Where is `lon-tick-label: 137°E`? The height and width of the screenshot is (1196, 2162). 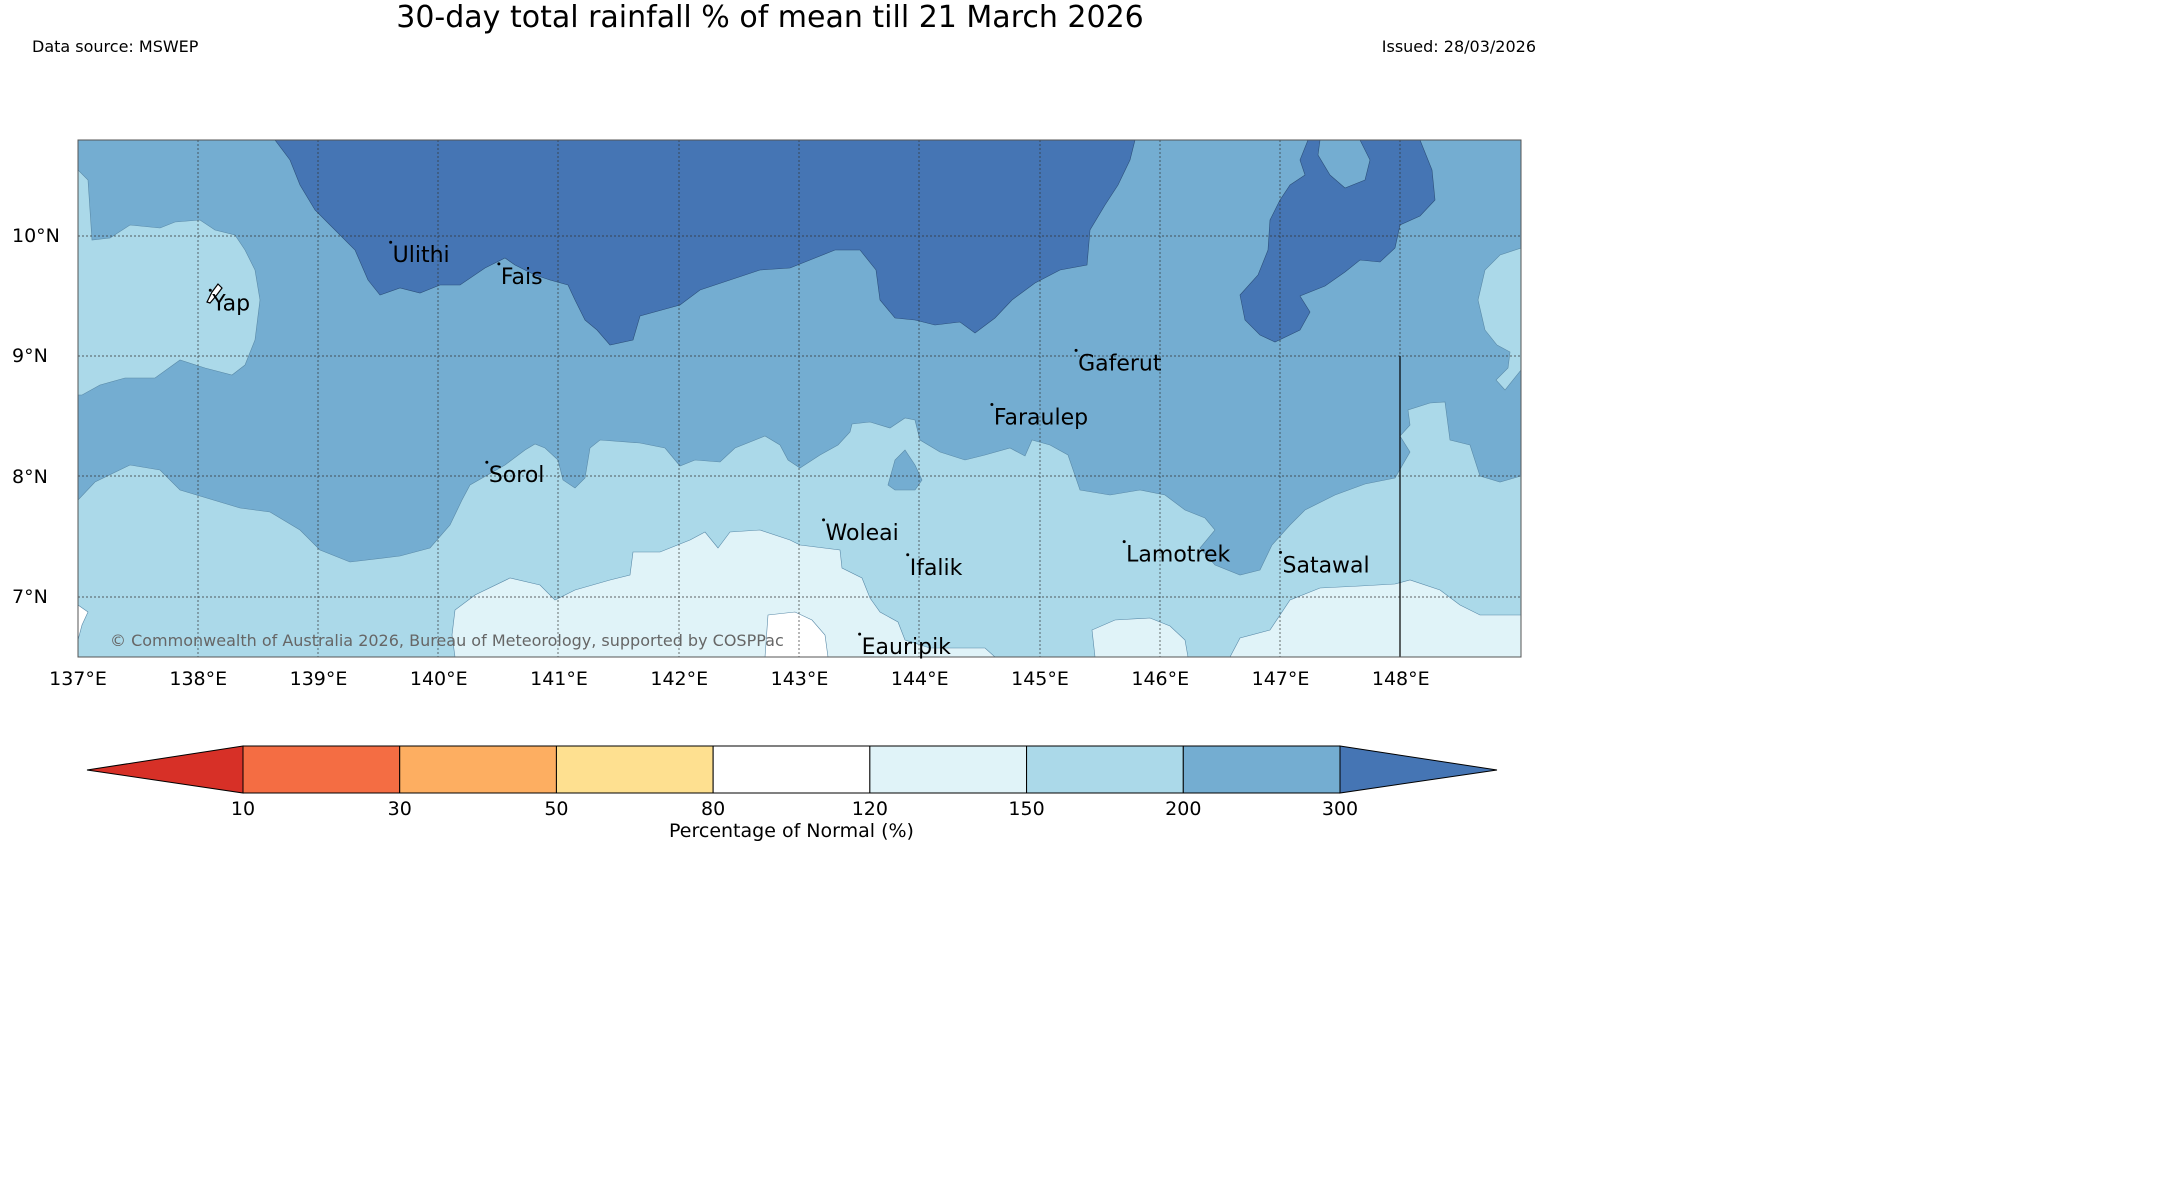 lon-tick-label: 137°E is located at coordinates (78, 679).